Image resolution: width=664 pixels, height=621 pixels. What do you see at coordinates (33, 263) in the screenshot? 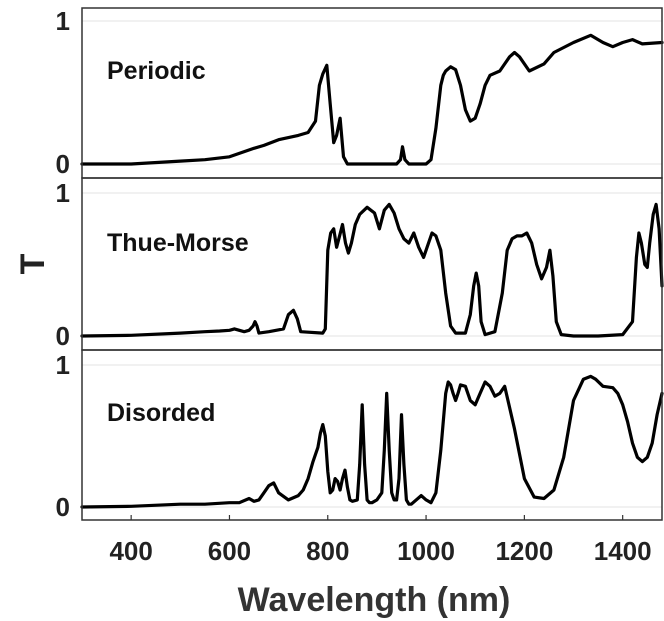
I see `y-axis-label: T` at bounding box center [33, 263].